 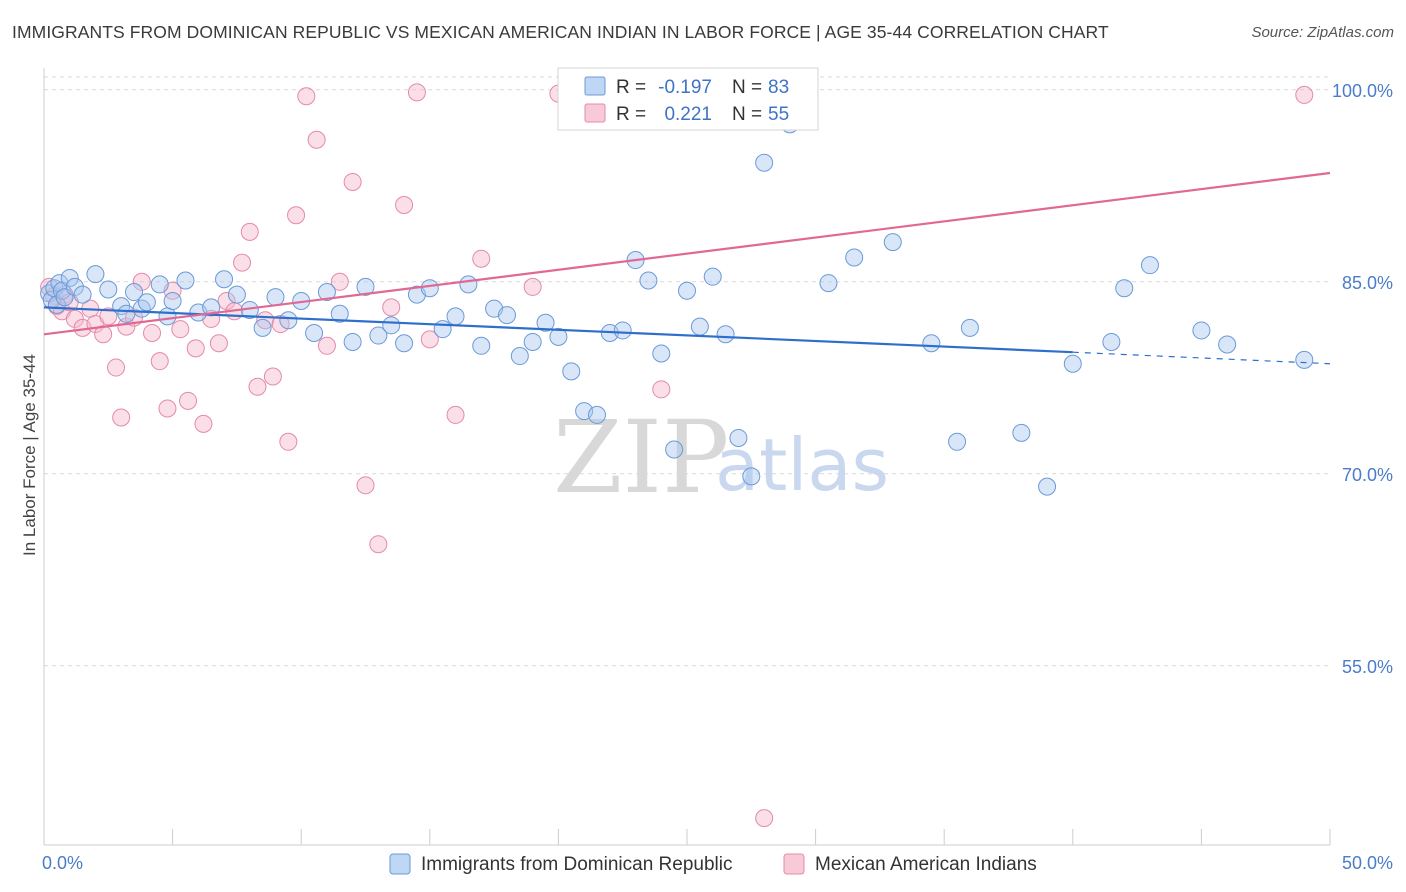 I want to click on y-axis-label: In Labor Force | Age 35-44, so click(x=29, y=455).